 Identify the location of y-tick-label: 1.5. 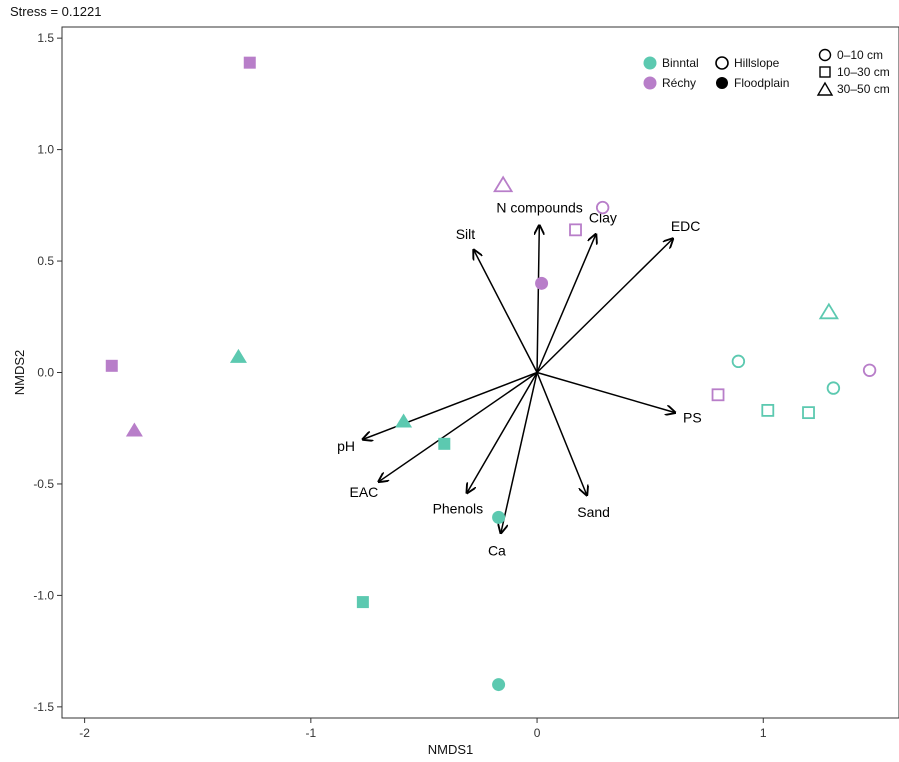
(45, 38).